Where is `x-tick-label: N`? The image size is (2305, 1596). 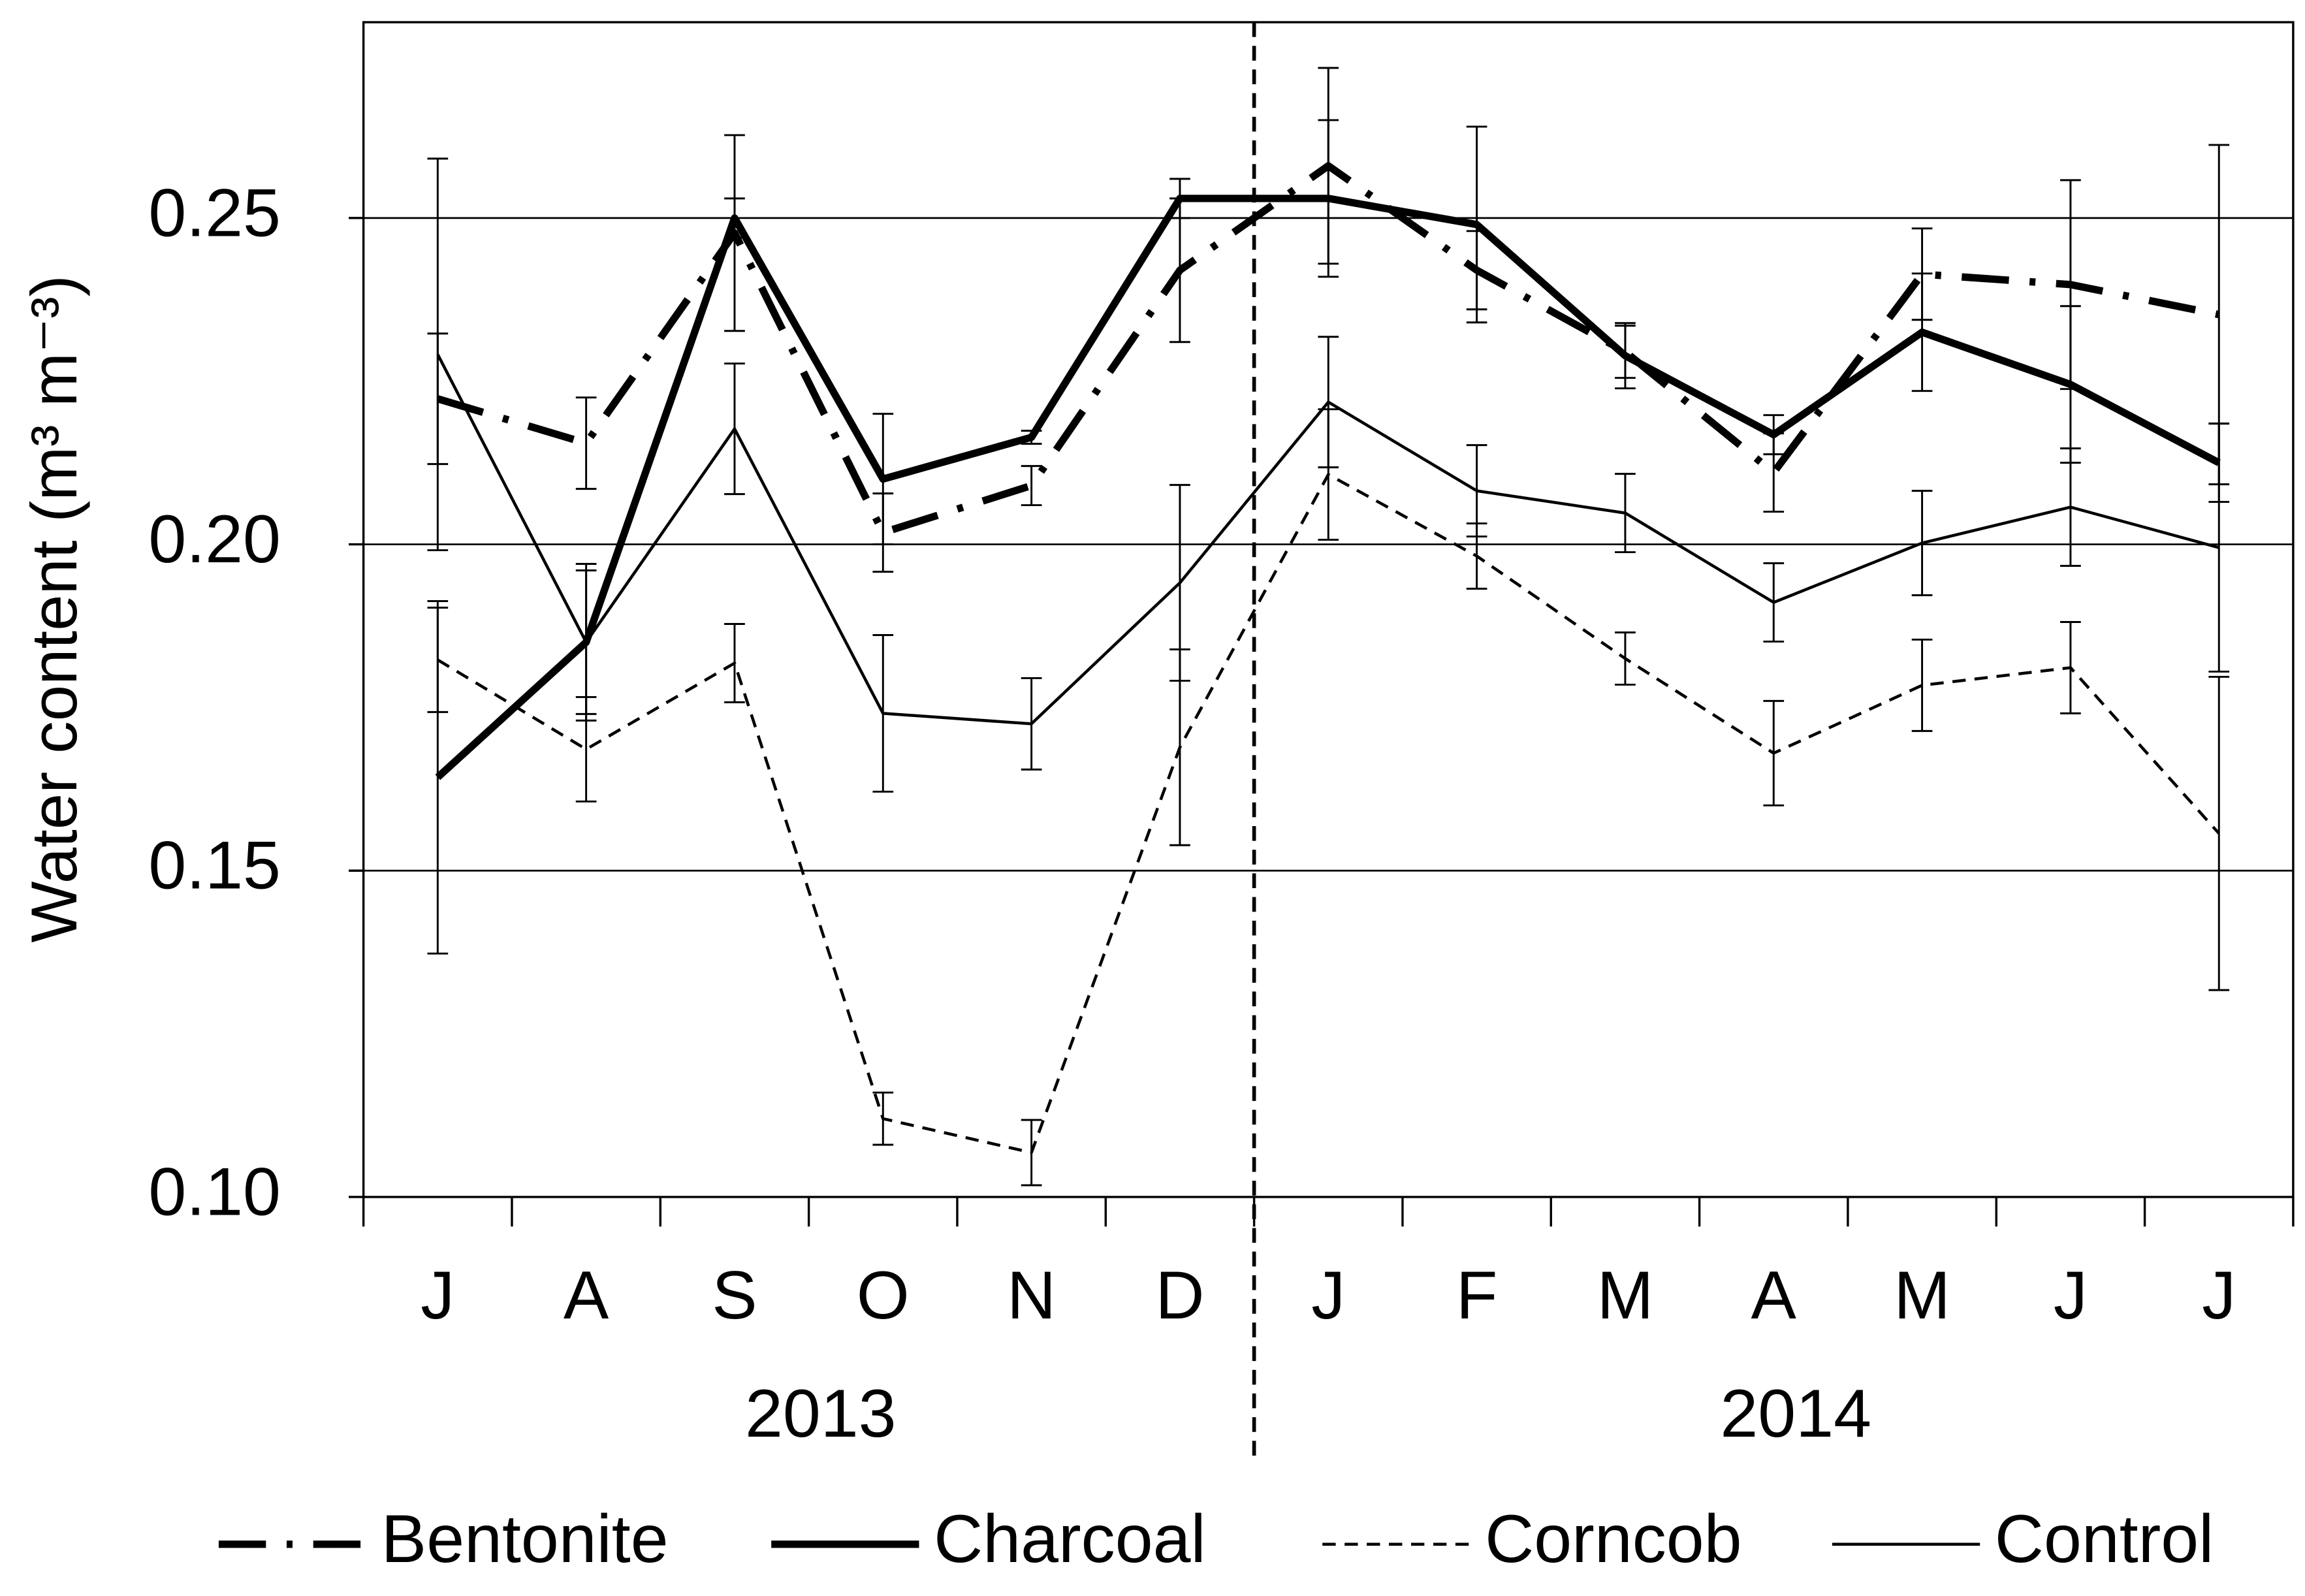 x-tick-label: N is located at coordinates (1032, 1295).